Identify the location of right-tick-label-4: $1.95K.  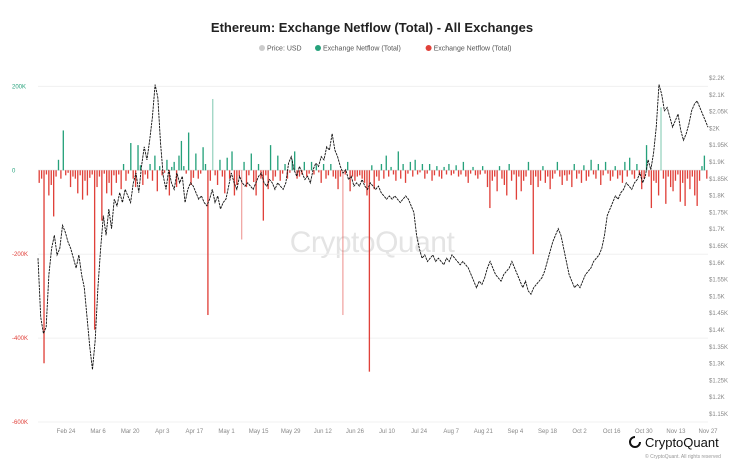
(718, 146).